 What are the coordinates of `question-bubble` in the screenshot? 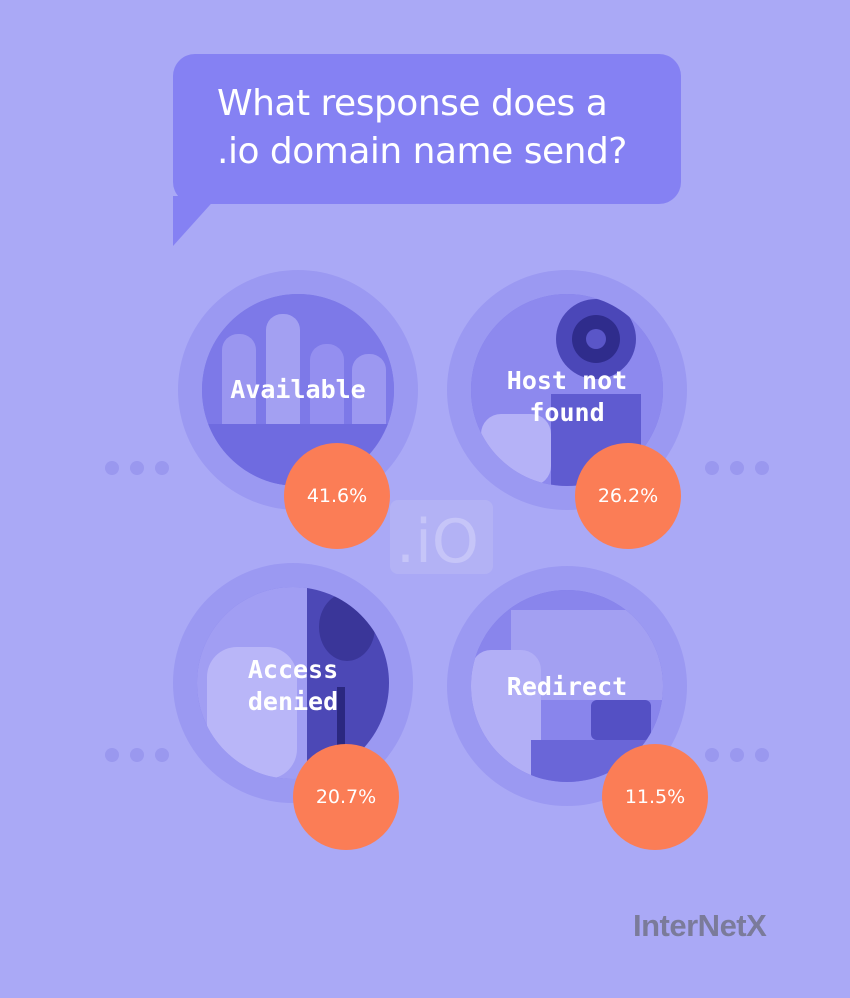 It's located at (427, 129).